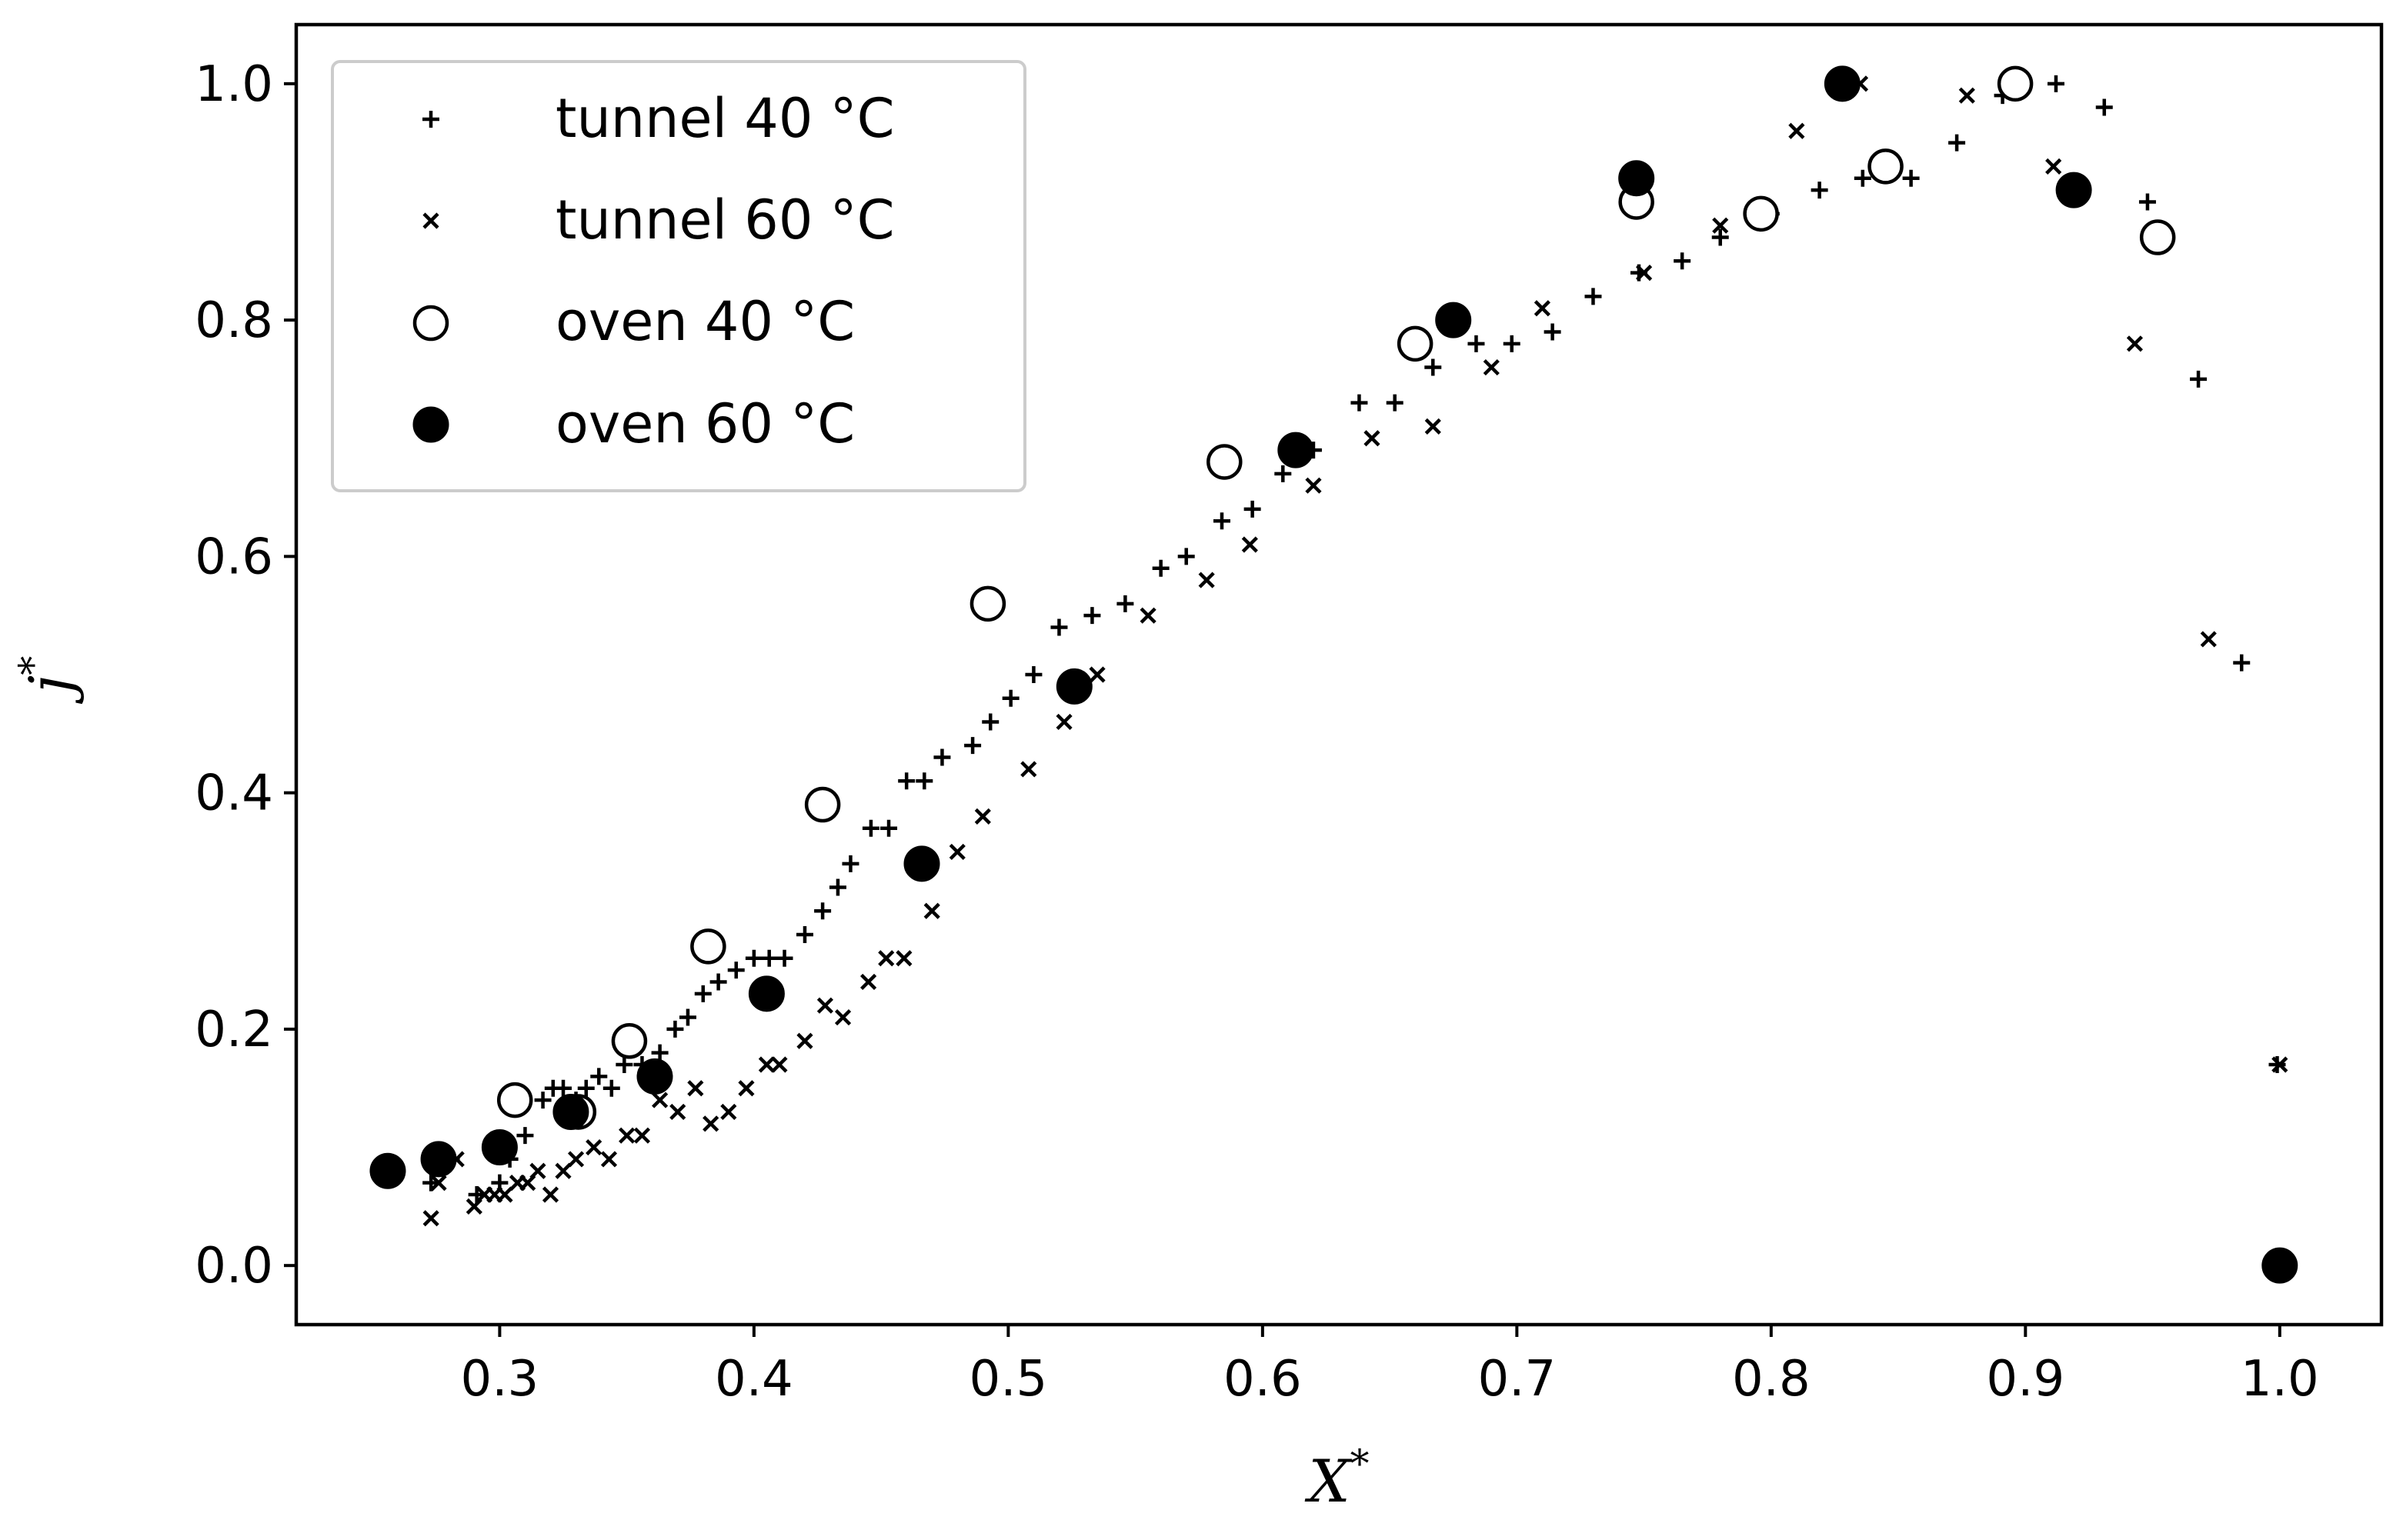 Image resolution: width=2393 pixels, height=1540 pixels. What do you see at coordinates (1262, 1380) in the screenshot?
I see `x-tick-label: 0.6` at bounding box center [1262, 1380].